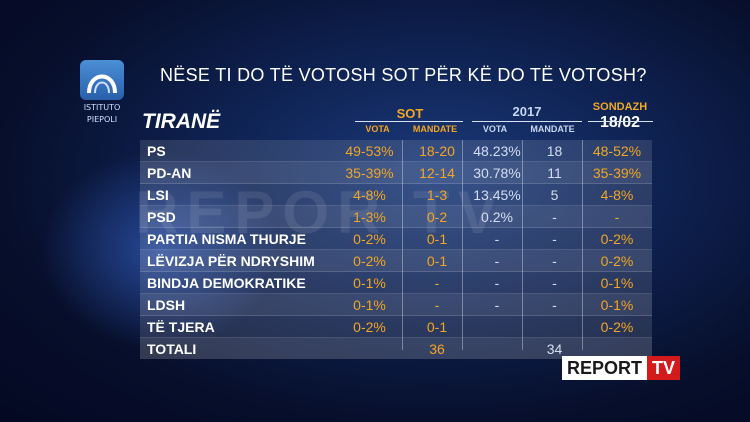 The width and height of the screenshot is (750, 422). What do you see at coordinates (497, 172) in the screenshot?
I see `vota-2017: 30.78%` at bounding box center [497, 172].